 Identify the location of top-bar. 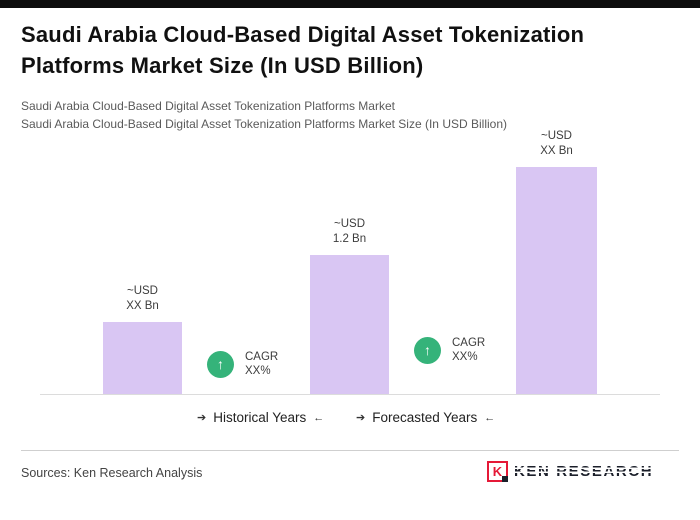
(350, 4).